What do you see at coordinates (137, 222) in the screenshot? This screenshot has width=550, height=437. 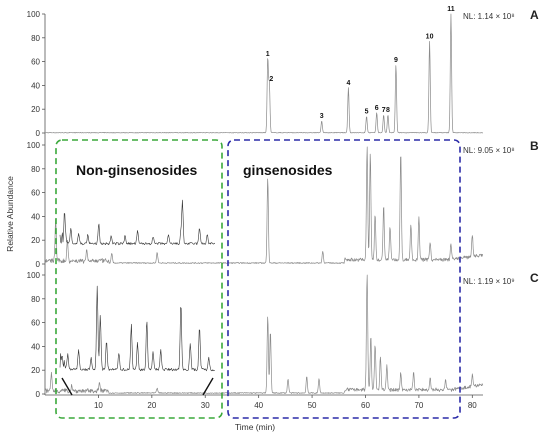 I see `inset-b-trace` at bounding box center [137, 222].